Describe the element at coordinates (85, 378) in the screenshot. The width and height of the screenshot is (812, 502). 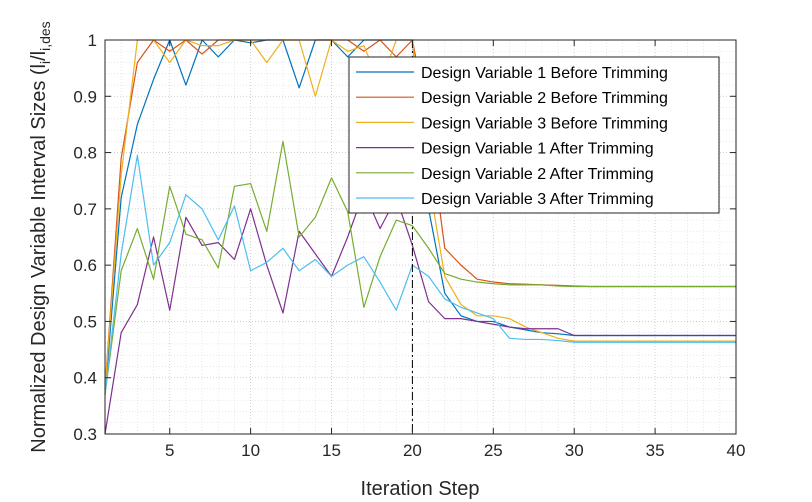
I see `y-tick-label: 0.4` at that location.